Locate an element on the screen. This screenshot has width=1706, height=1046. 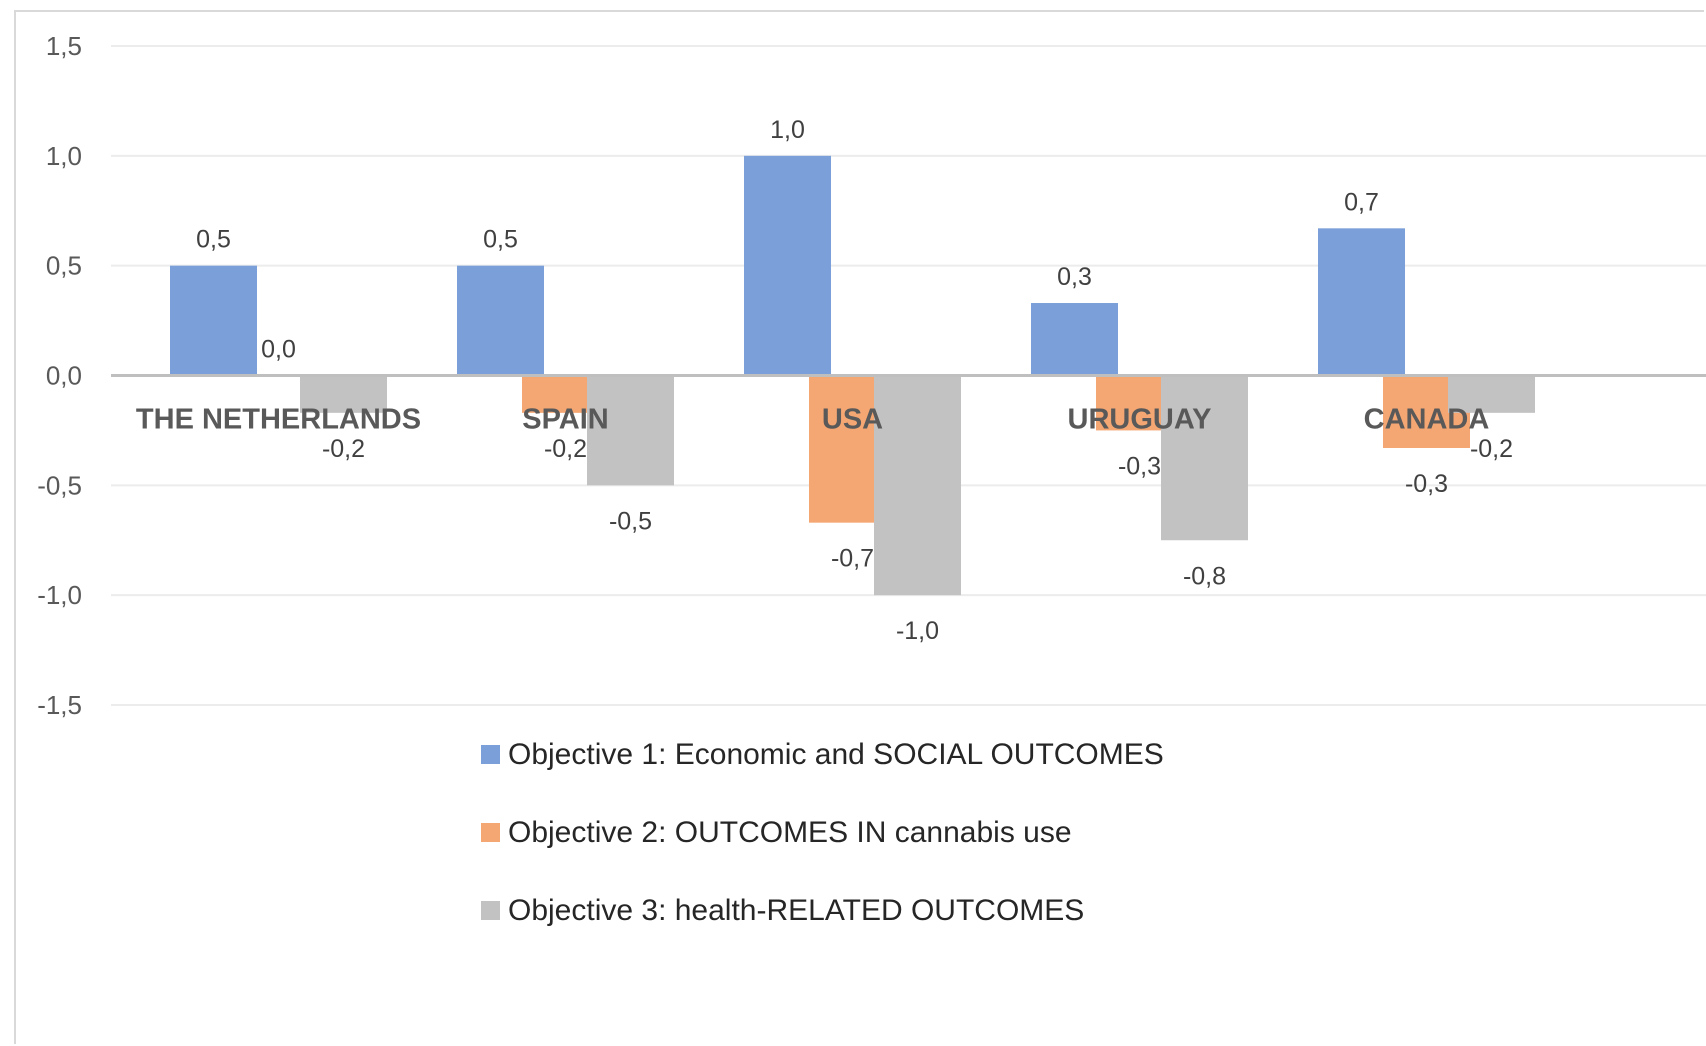
y-tick-label: 0,5 is located at coordinates (64, 266).